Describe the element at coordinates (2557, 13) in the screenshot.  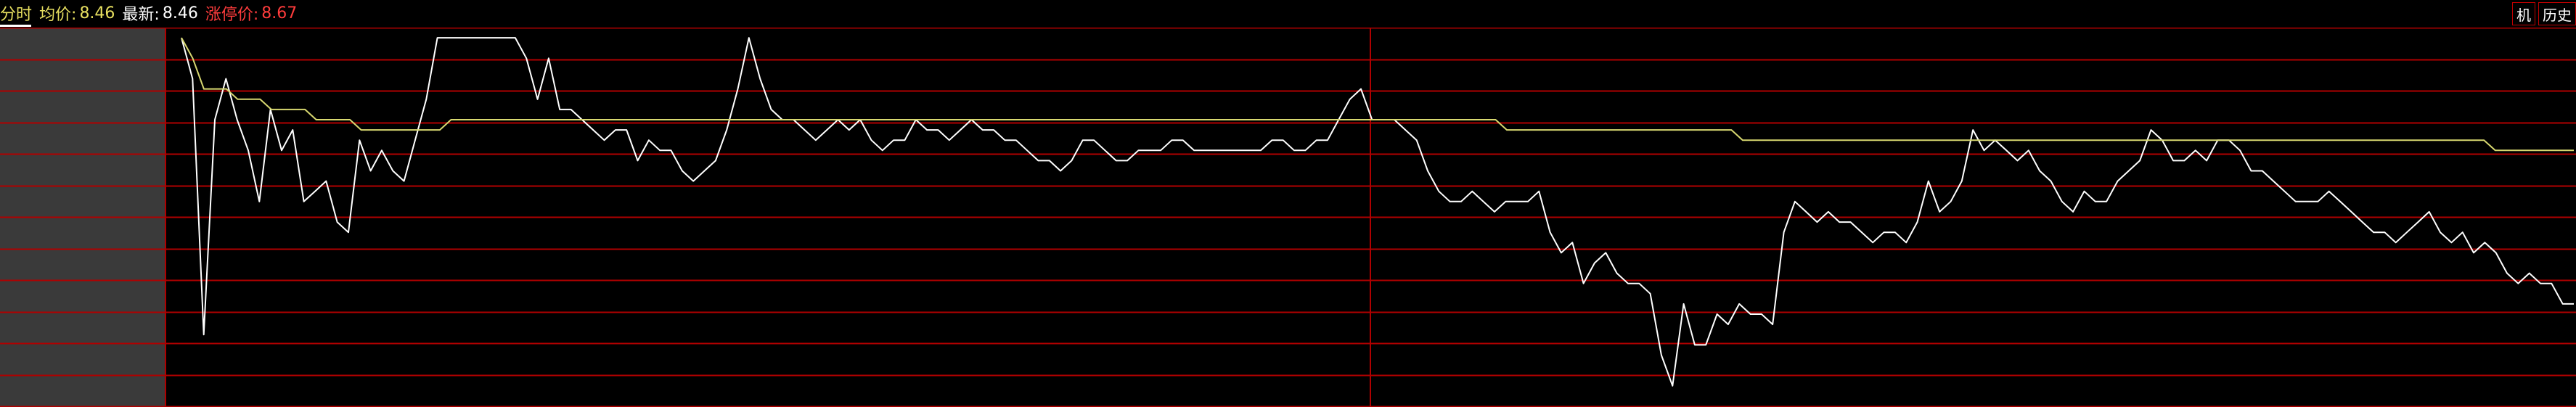
I see `history-button: 历史` at that location.